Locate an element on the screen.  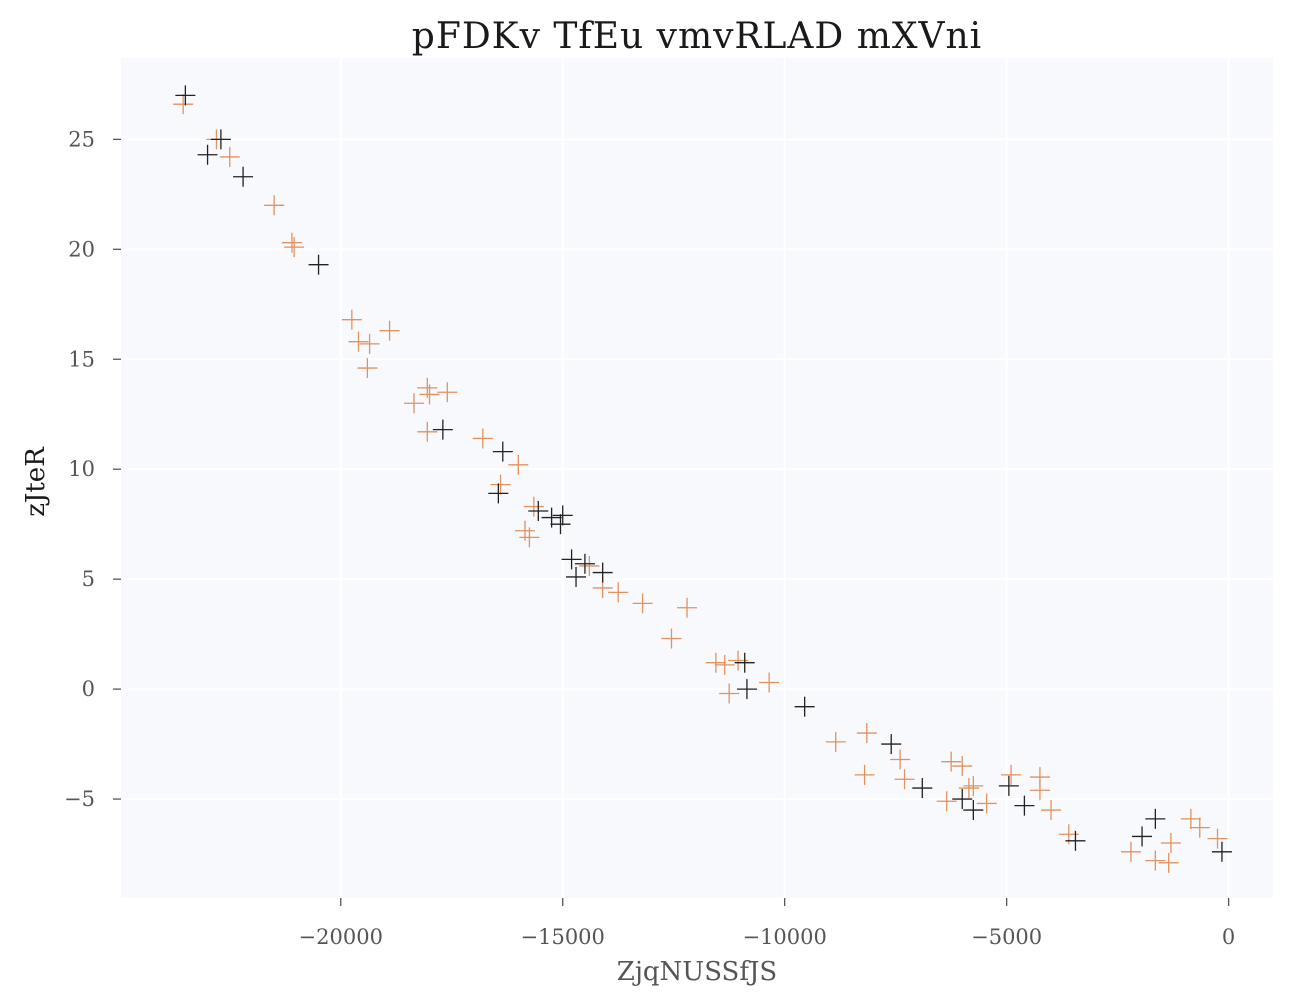
y-tick-label: 25 is located at coordinates (81, 139).